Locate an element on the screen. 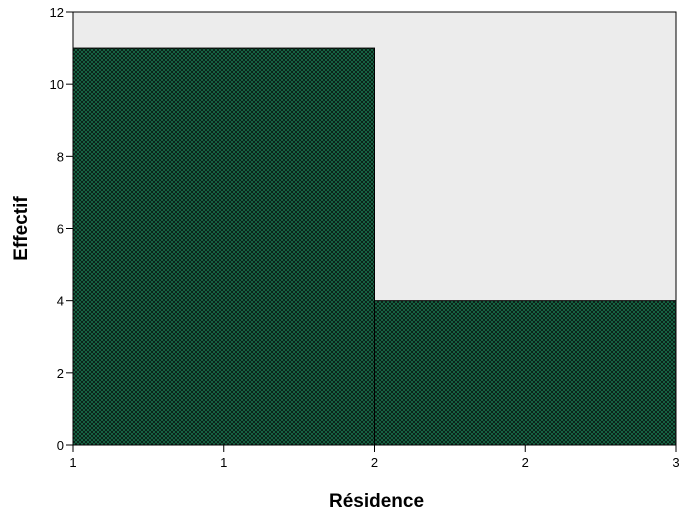  x-axis-ticks: 1 1 2 2 3 is located at coordinates (374, 457).